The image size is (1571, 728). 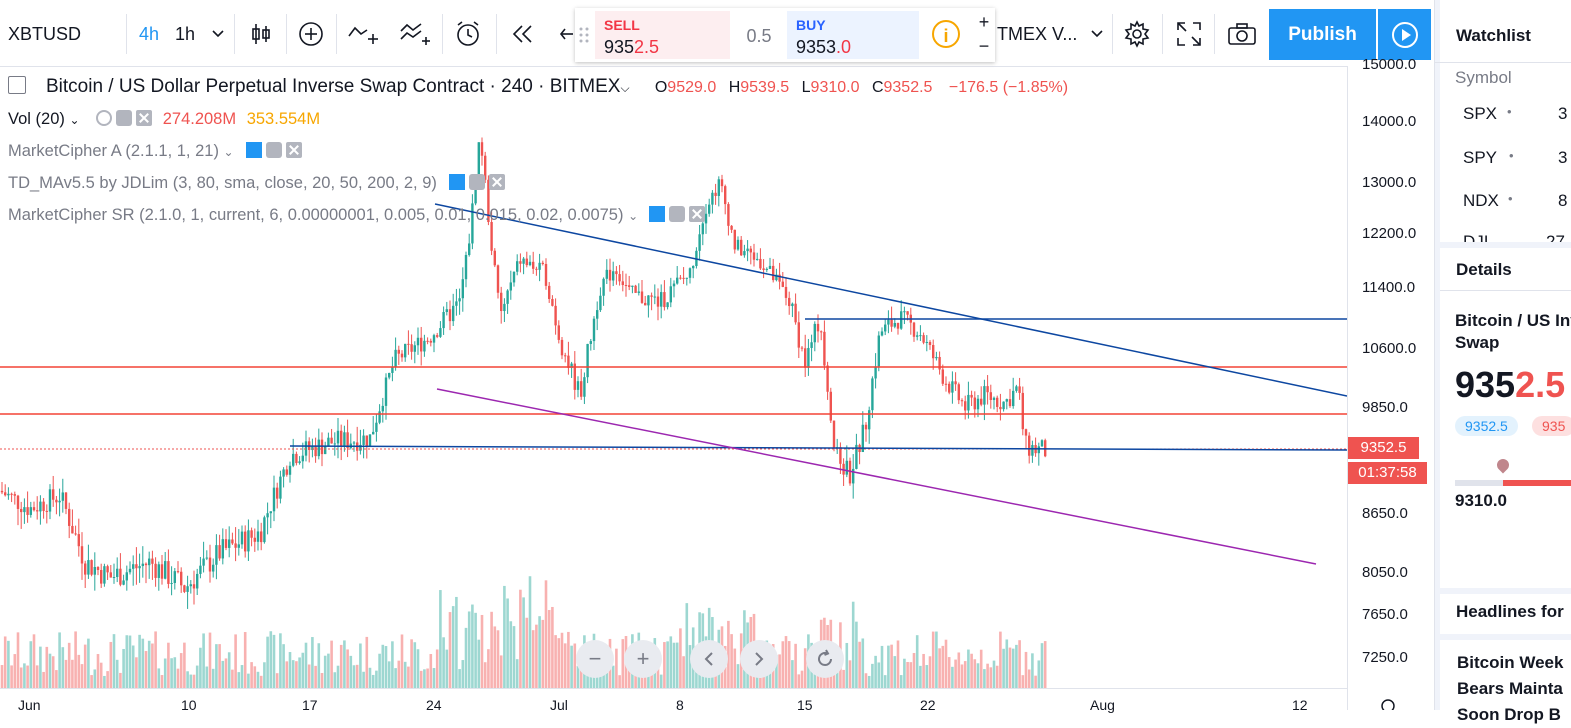 I want to click on sell-button: SELL 9352.5, so click(x=662, y=35).